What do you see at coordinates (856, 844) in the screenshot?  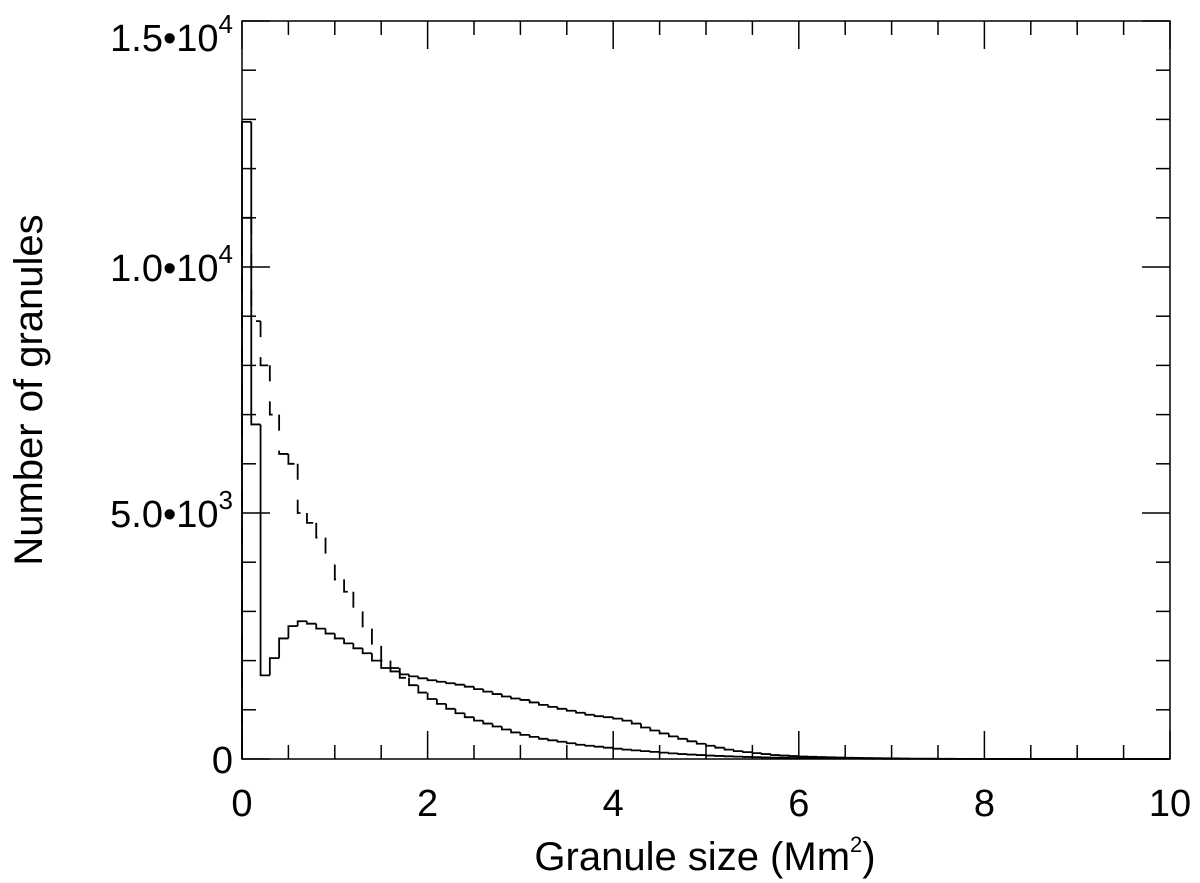 I see `x-axis-title-superscript: 2` at bounding box center [856, 844].